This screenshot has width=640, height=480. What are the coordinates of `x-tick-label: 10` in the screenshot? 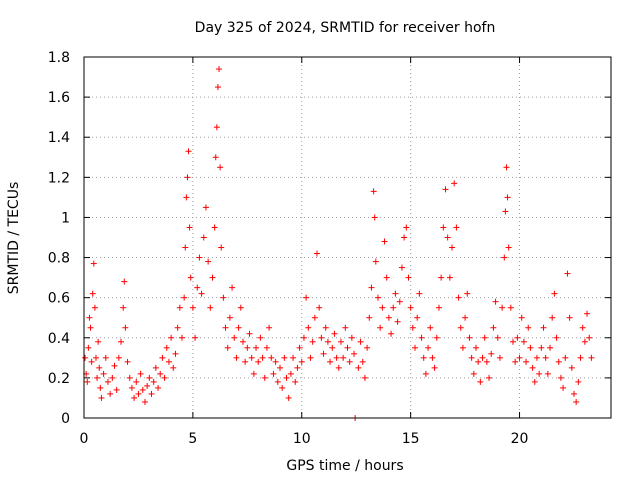 It's located at (302, 439).